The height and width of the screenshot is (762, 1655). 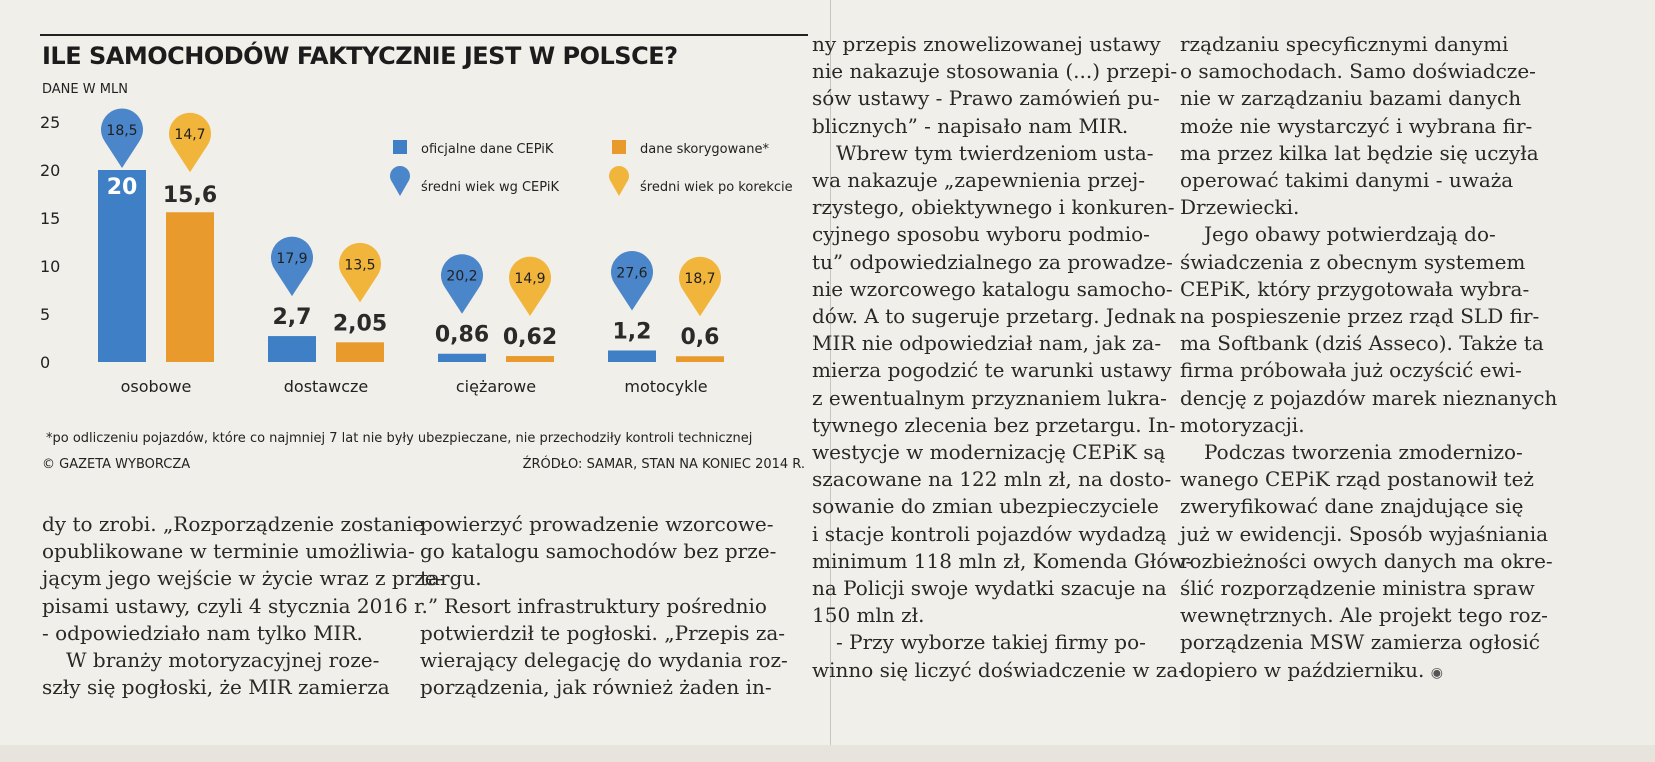 What do you see at coordinates (116, 464) in the screenshot?
I see `copyright: © GAZETA WYBORCZA` at bounding box center [116, 464].